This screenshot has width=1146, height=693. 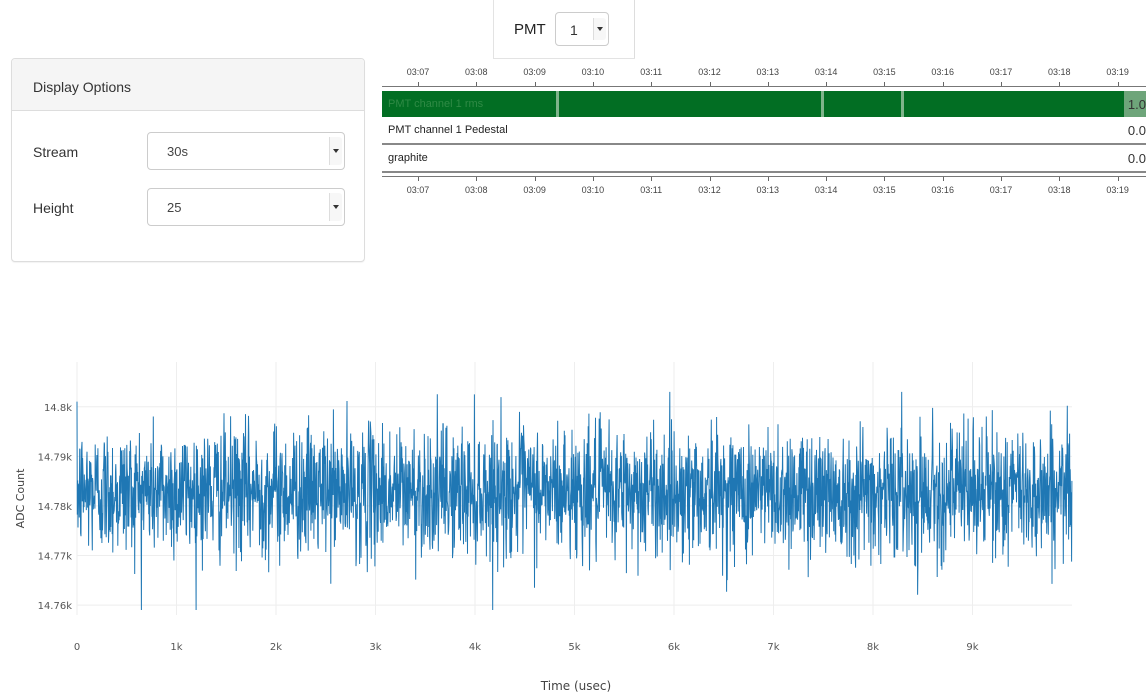 I want to click on x-tick-label: 0, so click(x=77, y=647).